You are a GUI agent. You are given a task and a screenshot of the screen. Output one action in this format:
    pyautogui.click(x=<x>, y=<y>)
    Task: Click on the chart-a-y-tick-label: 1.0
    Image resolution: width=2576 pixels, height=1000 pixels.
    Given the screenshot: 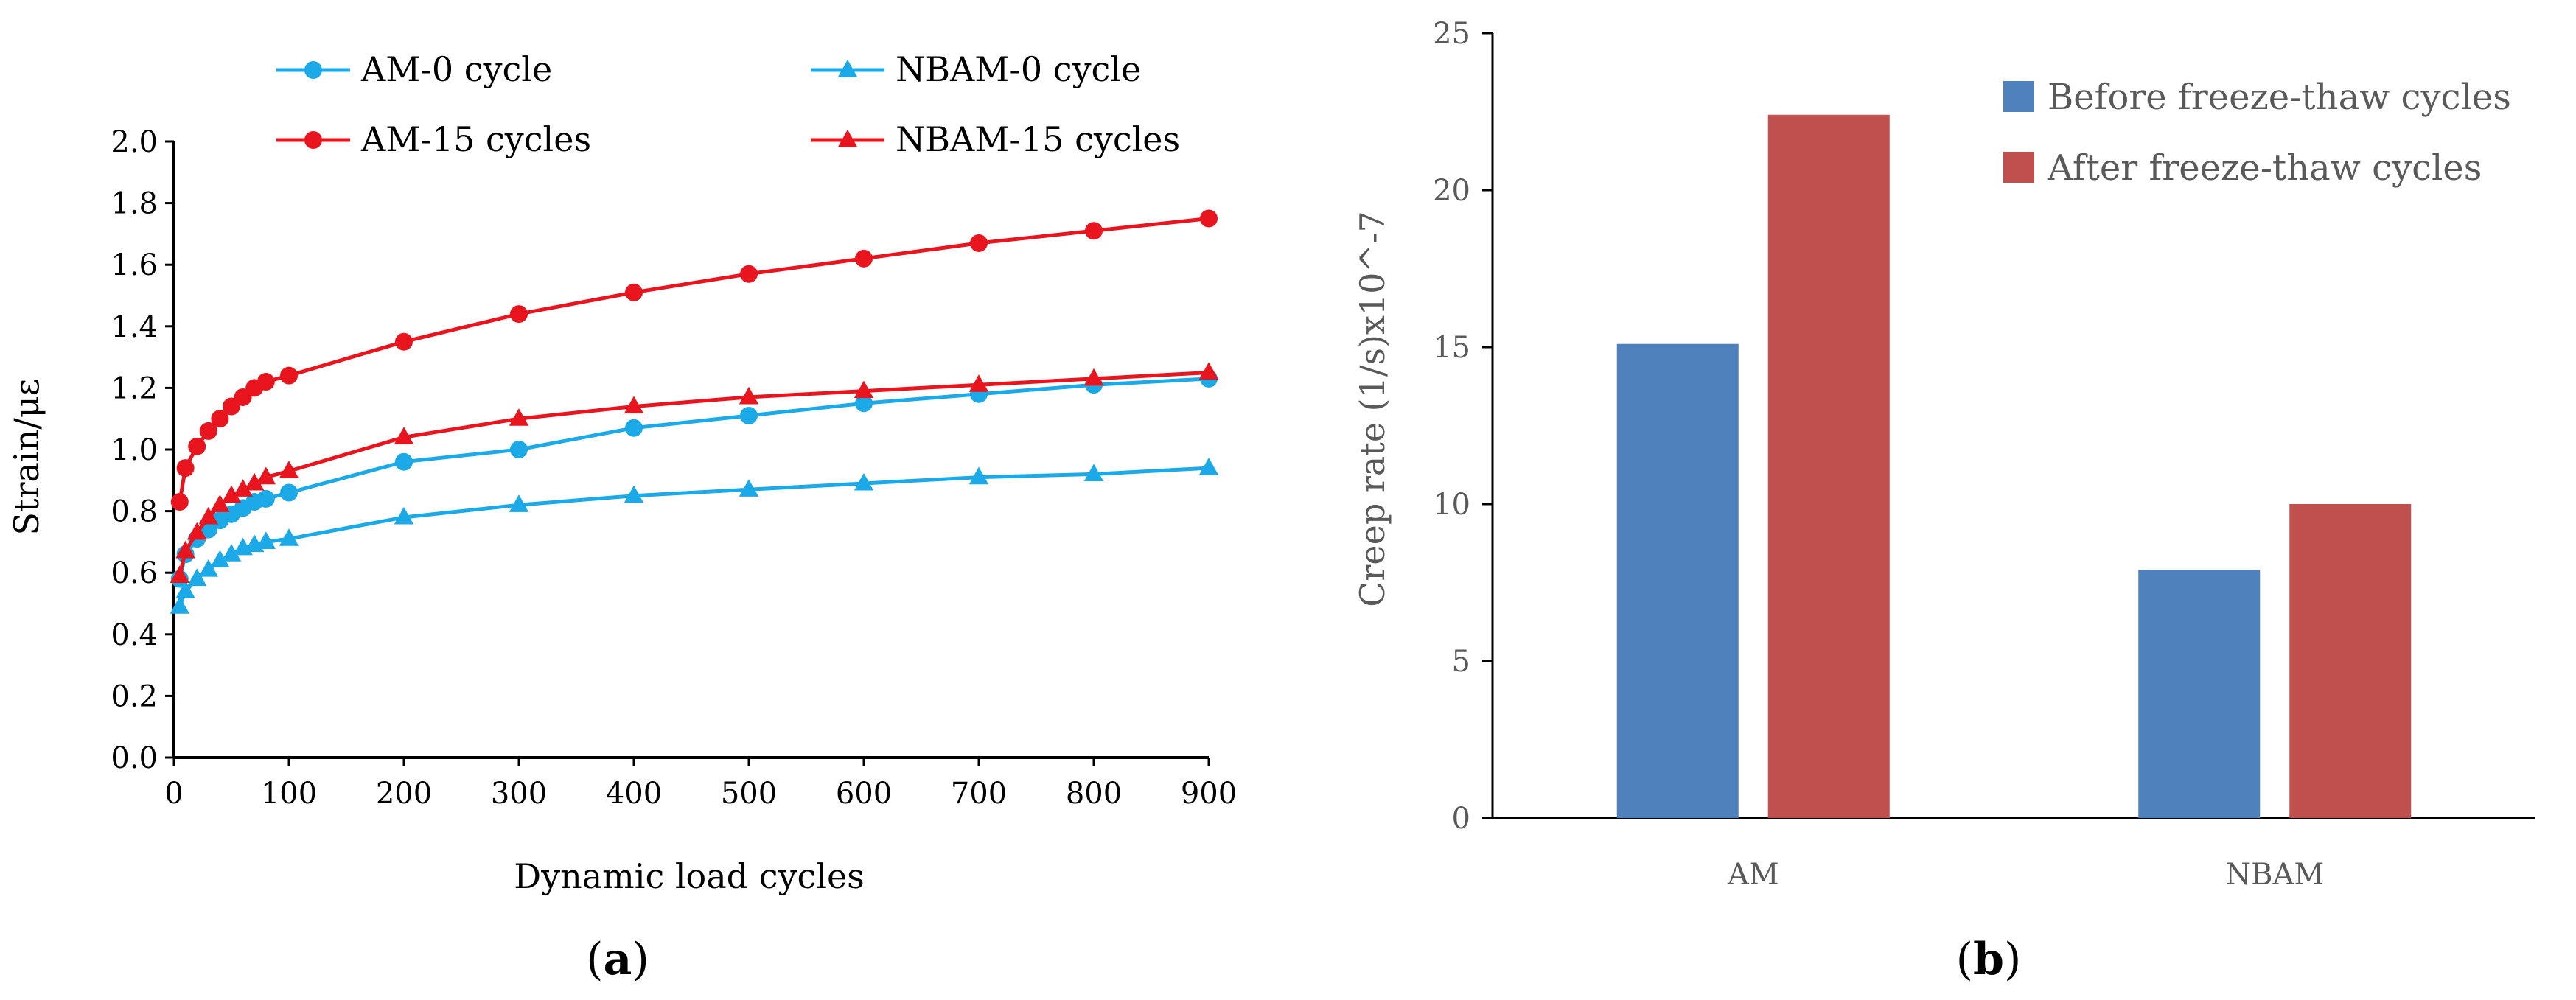 What is the action you would take?
    pyautogui.click(x=134, y=450)
    